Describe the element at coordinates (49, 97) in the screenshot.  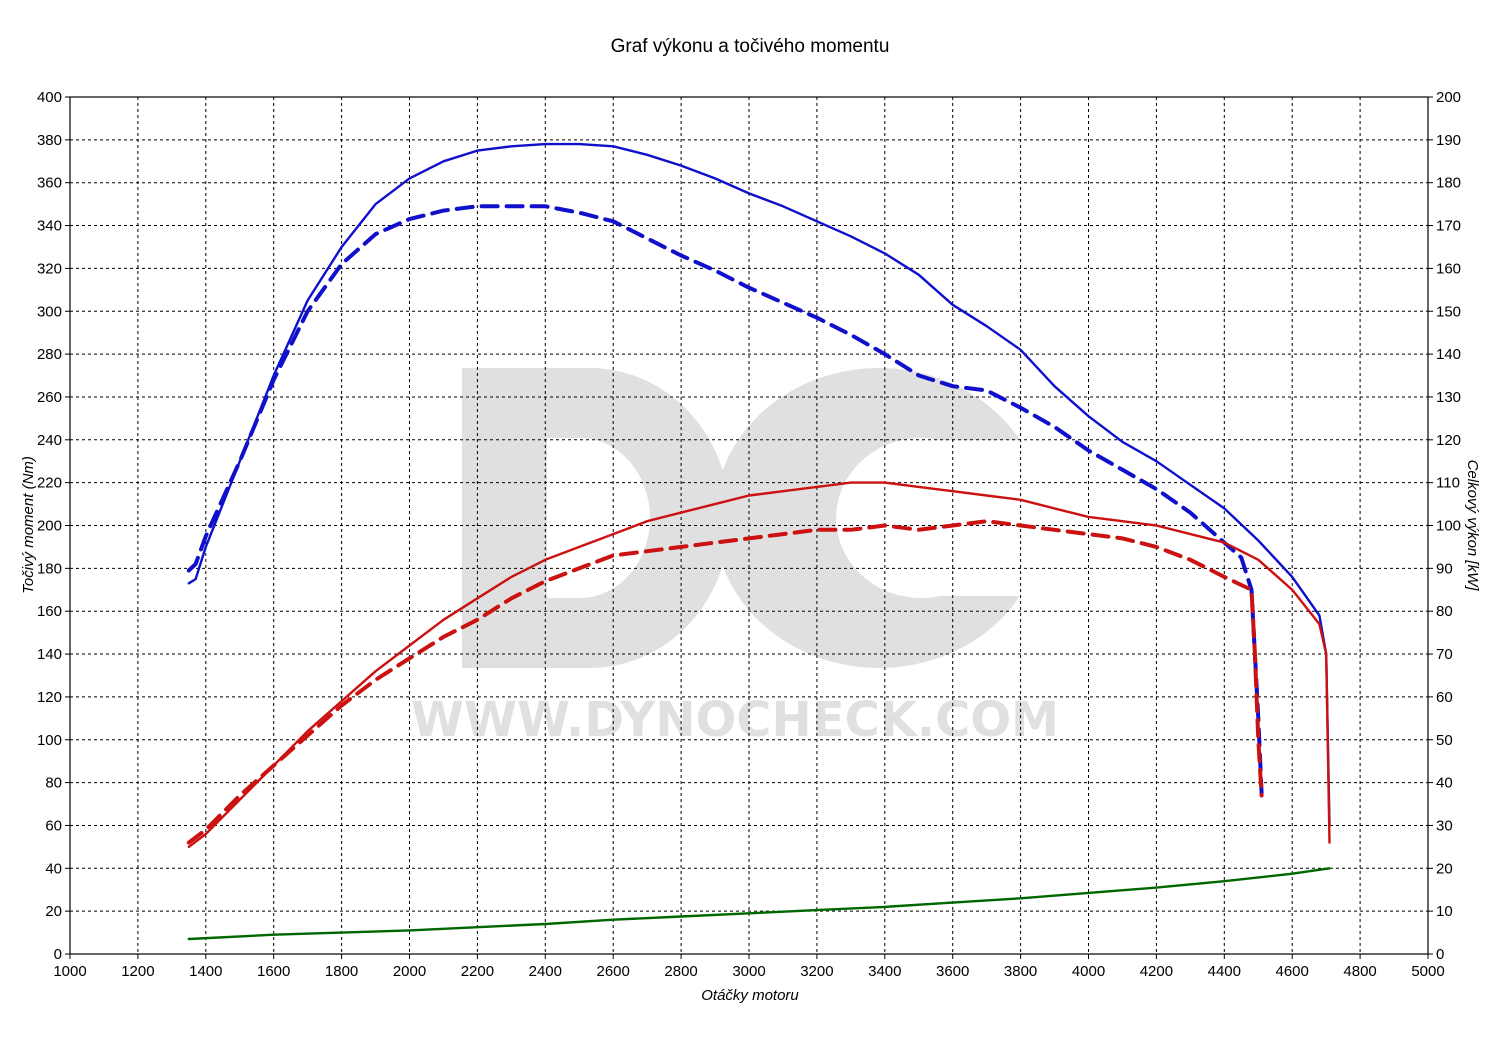
I see `y-left-tick-label: 400` at that location.